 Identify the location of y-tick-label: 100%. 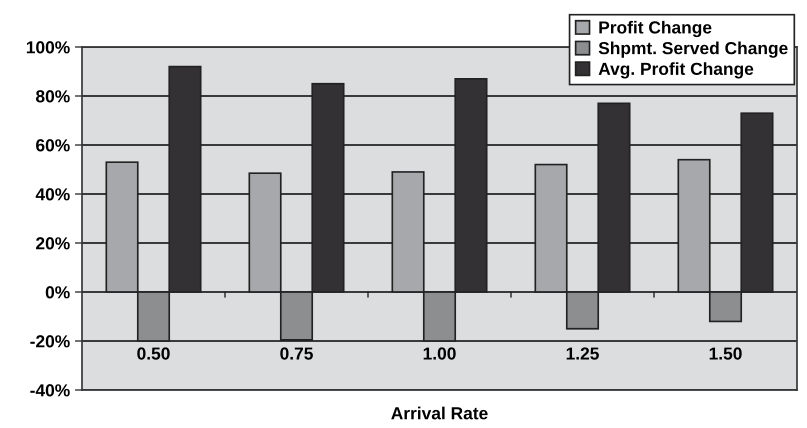
(48, 47).